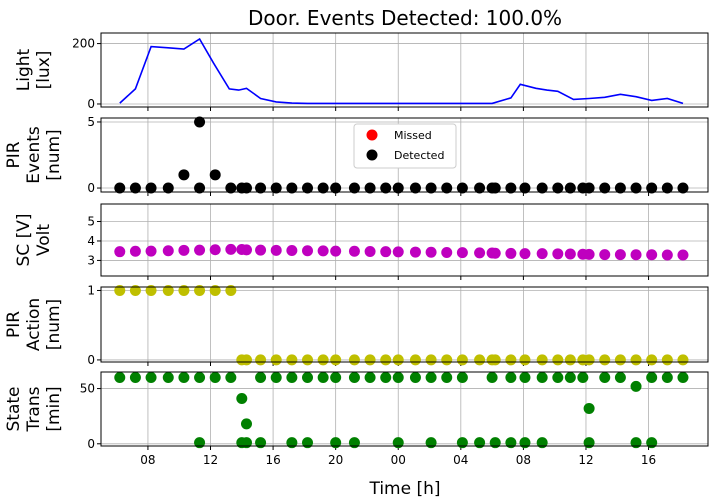  I want to click on y-axis-label-line: Light, so click(24, 69).